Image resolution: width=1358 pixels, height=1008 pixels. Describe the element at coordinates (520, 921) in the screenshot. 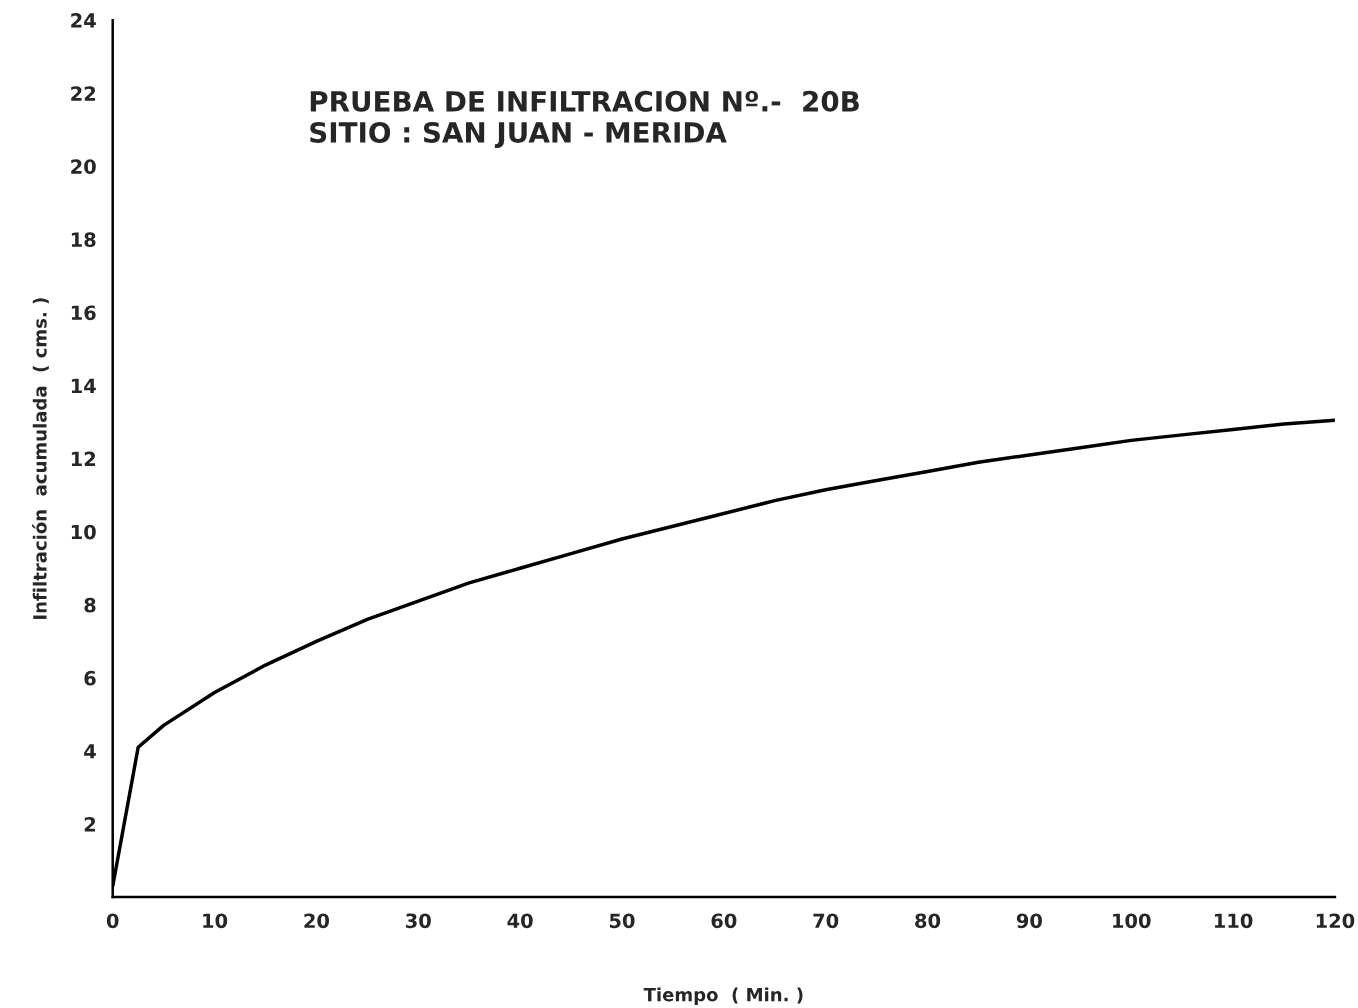

I see `x-tick-label: 40` at that location.